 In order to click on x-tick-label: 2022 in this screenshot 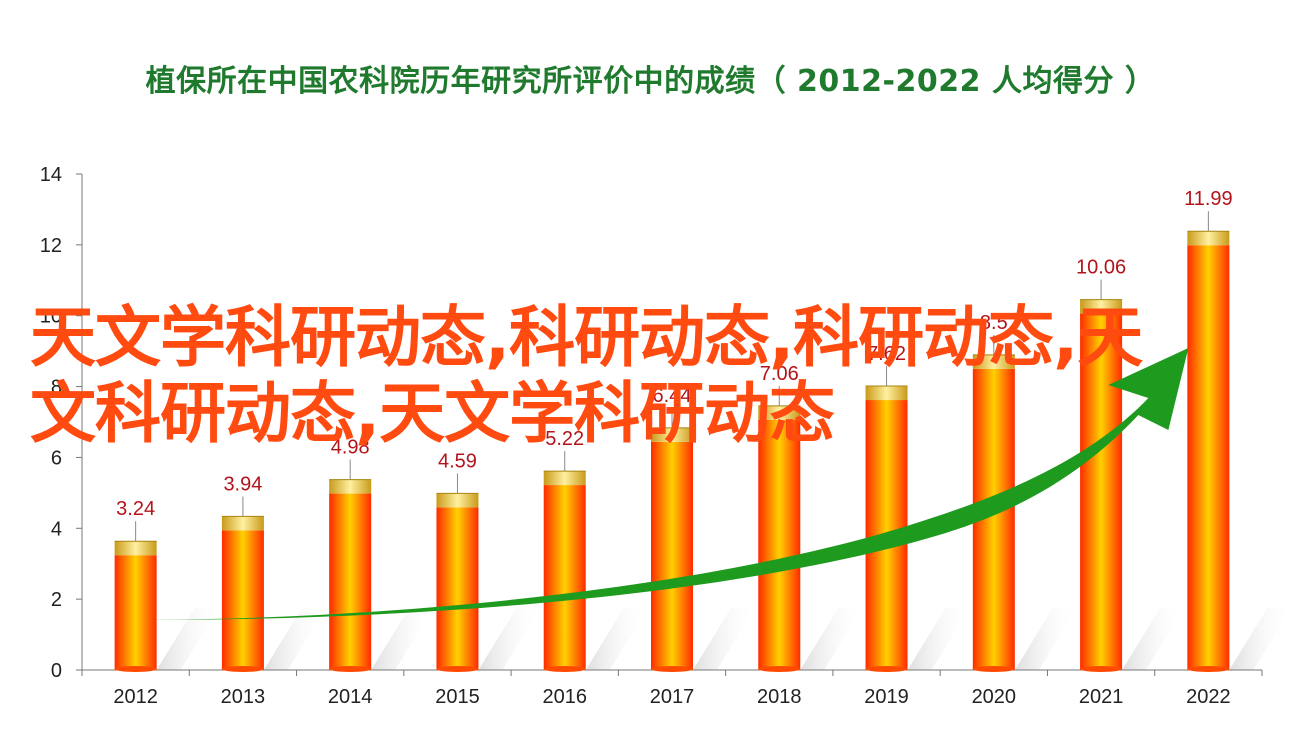, I will do `click(1208, 697)`.